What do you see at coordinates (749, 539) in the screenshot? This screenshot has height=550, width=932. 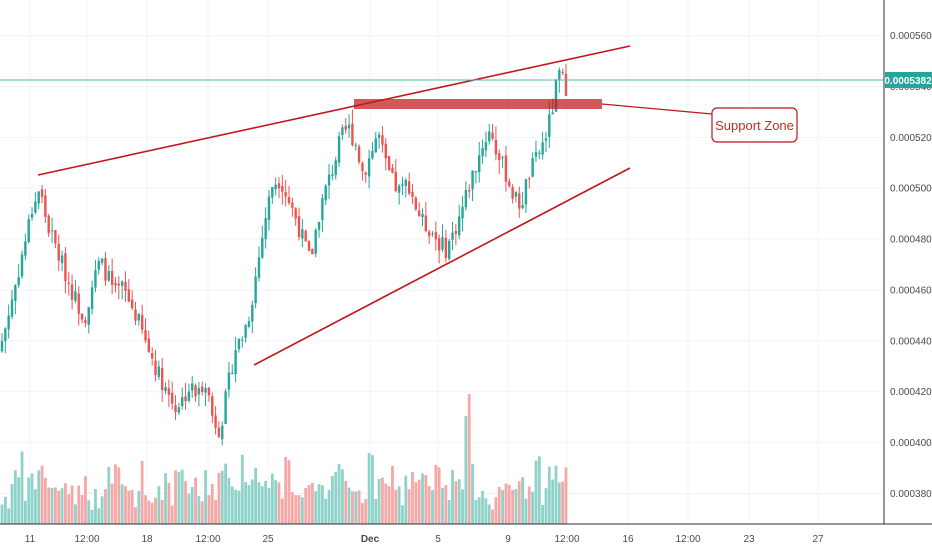 I see `x-tick-label: 23` at bounding box center [749, 539].